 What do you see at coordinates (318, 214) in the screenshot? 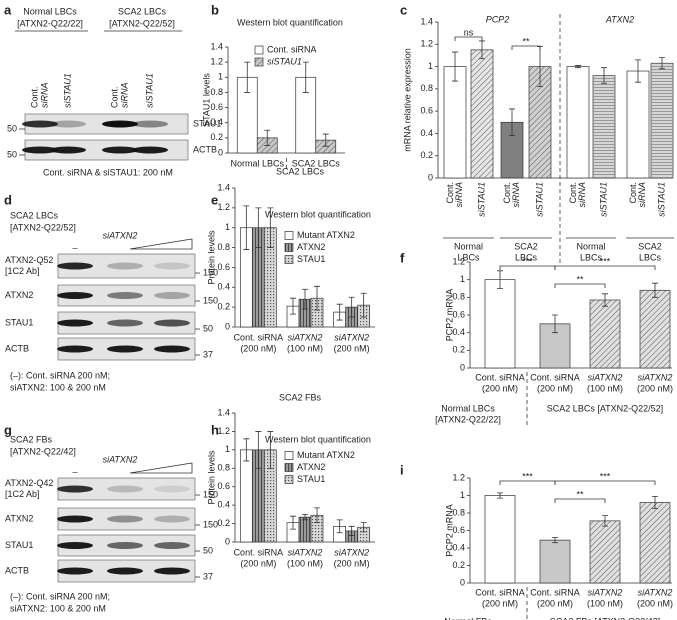
I see `chart-subtitle: Western blot quantification` at bounding box center [318, 214].